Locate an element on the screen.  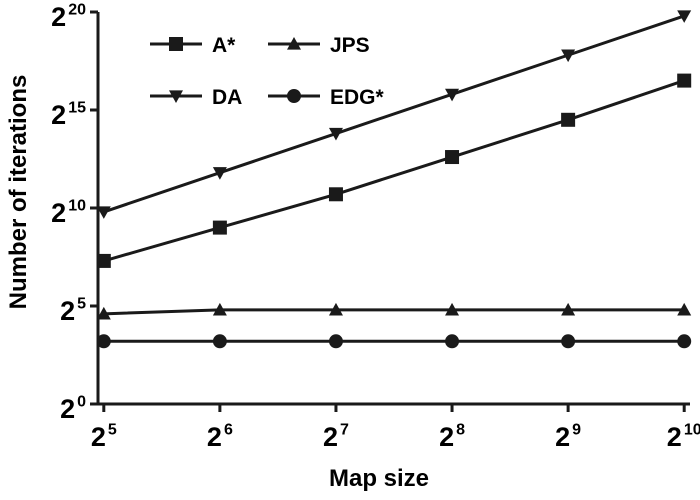
legend-marker-da is located at coordinates (176, 96).